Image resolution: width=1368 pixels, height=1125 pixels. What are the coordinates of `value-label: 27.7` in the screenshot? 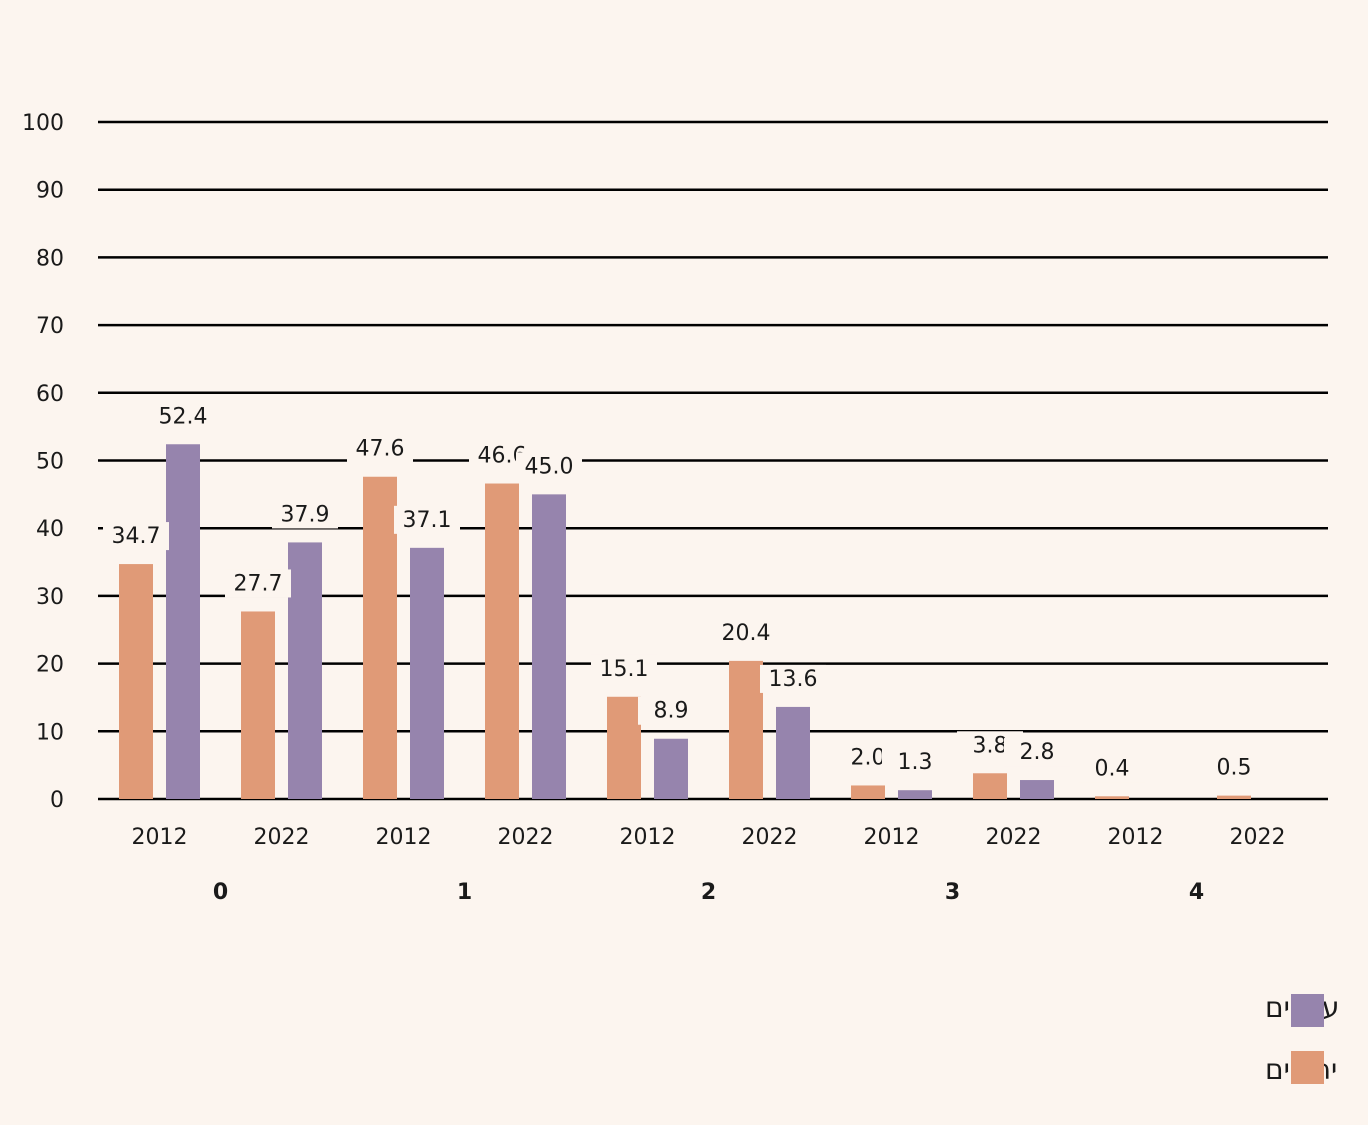 It's located at (258, 583).